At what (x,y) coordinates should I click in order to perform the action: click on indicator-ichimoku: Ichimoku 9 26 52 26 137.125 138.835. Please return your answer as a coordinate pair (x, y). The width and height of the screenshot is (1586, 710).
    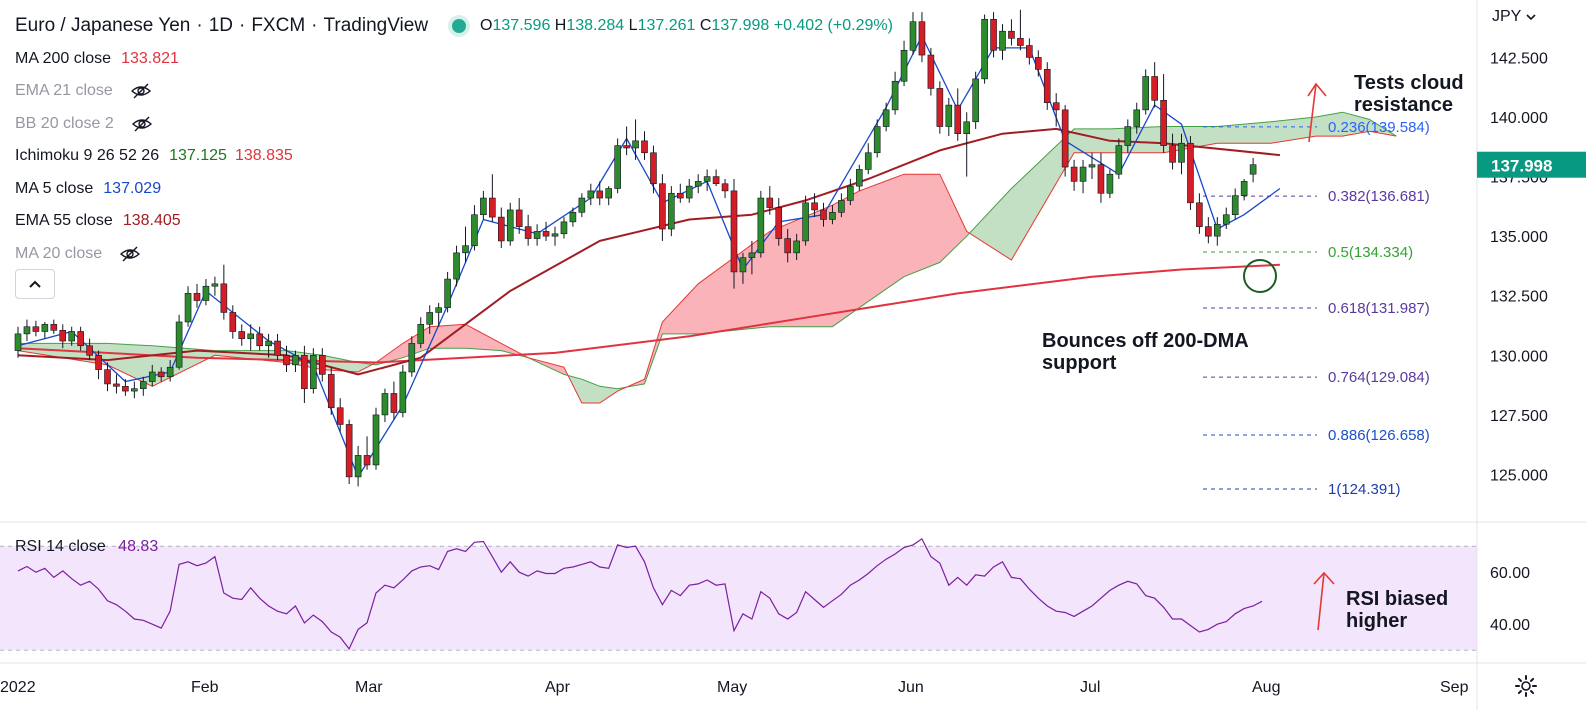
    Looking at the image, I should click on (154, 156).